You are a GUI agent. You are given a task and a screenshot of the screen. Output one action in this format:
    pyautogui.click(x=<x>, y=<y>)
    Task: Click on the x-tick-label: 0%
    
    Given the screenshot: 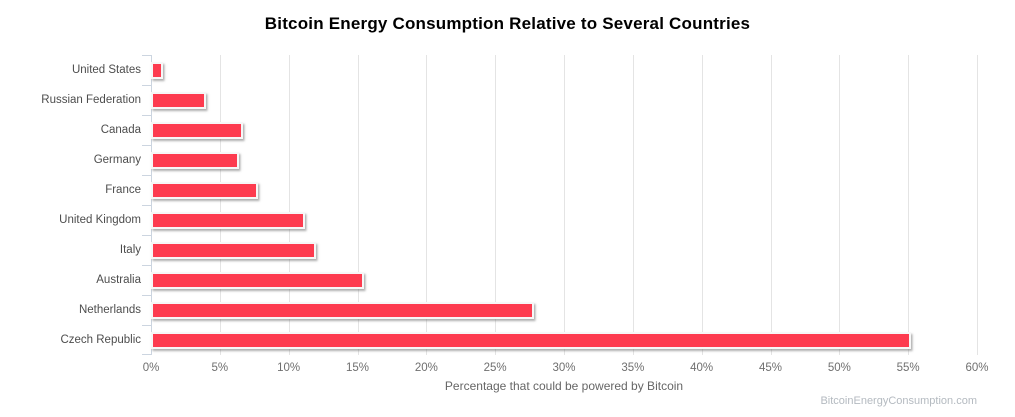 What is the action you would take?
    pyautogui.click(x=151, y=368)
    